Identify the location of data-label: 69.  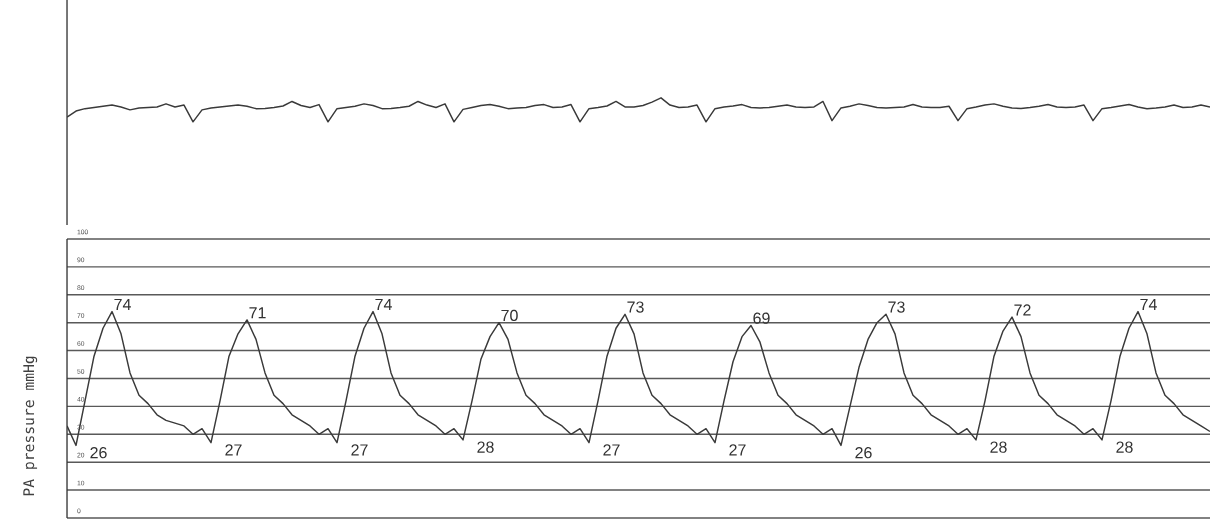
(761, 318).